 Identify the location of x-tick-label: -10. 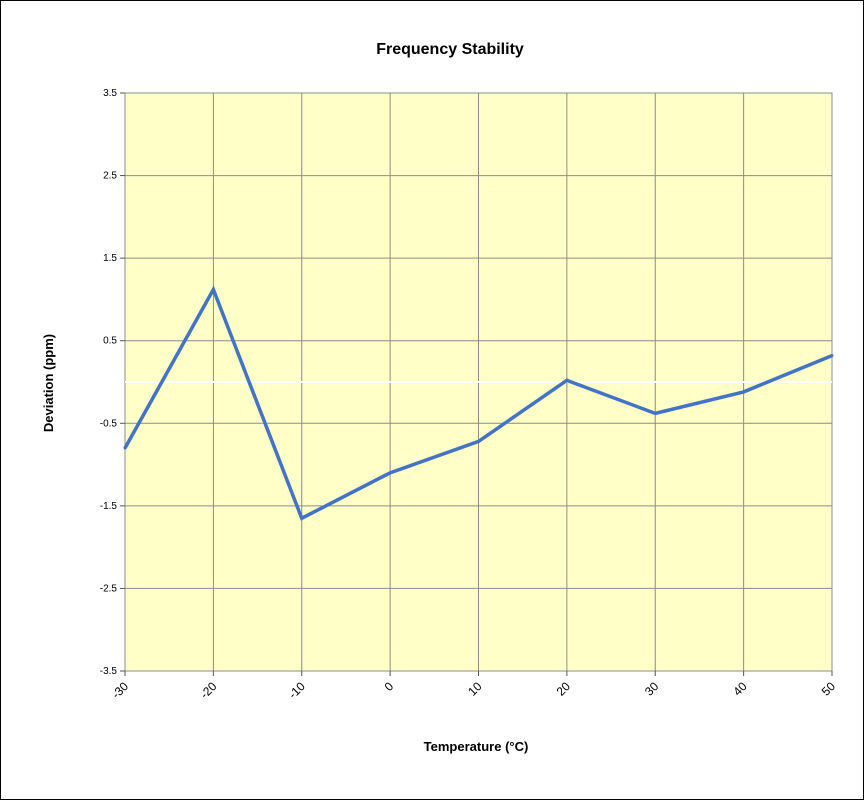
(297, 690).